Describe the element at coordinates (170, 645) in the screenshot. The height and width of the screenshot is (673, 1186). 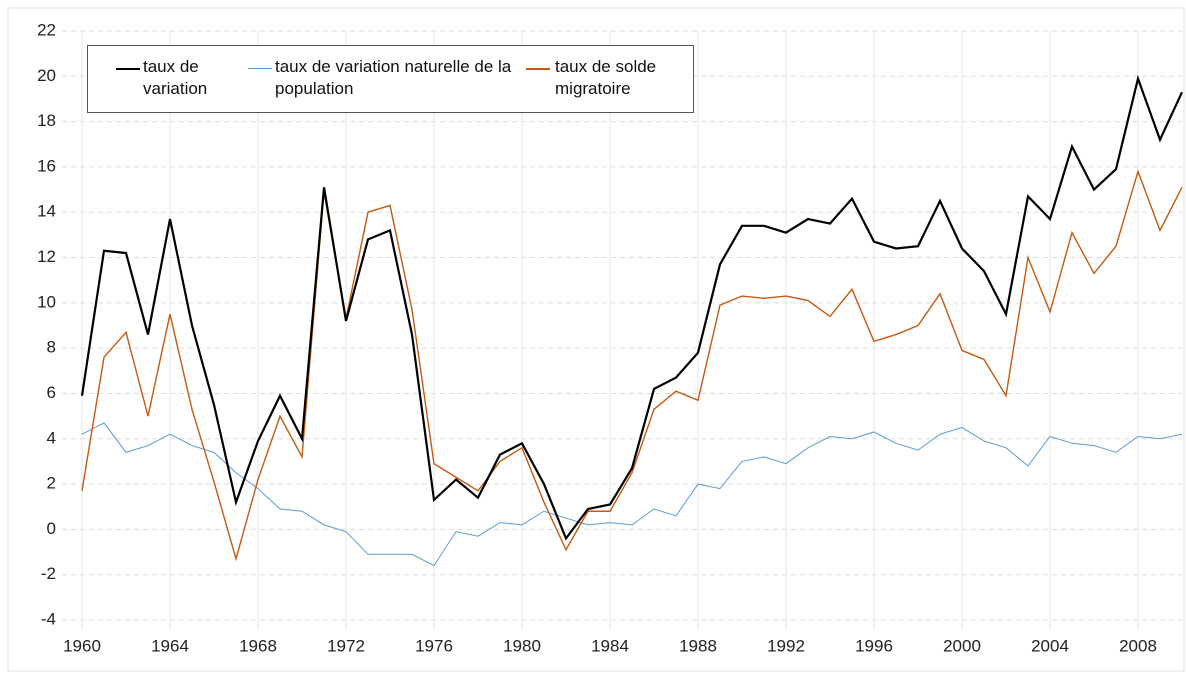
I see `x-tick-label: 1964` at that location.